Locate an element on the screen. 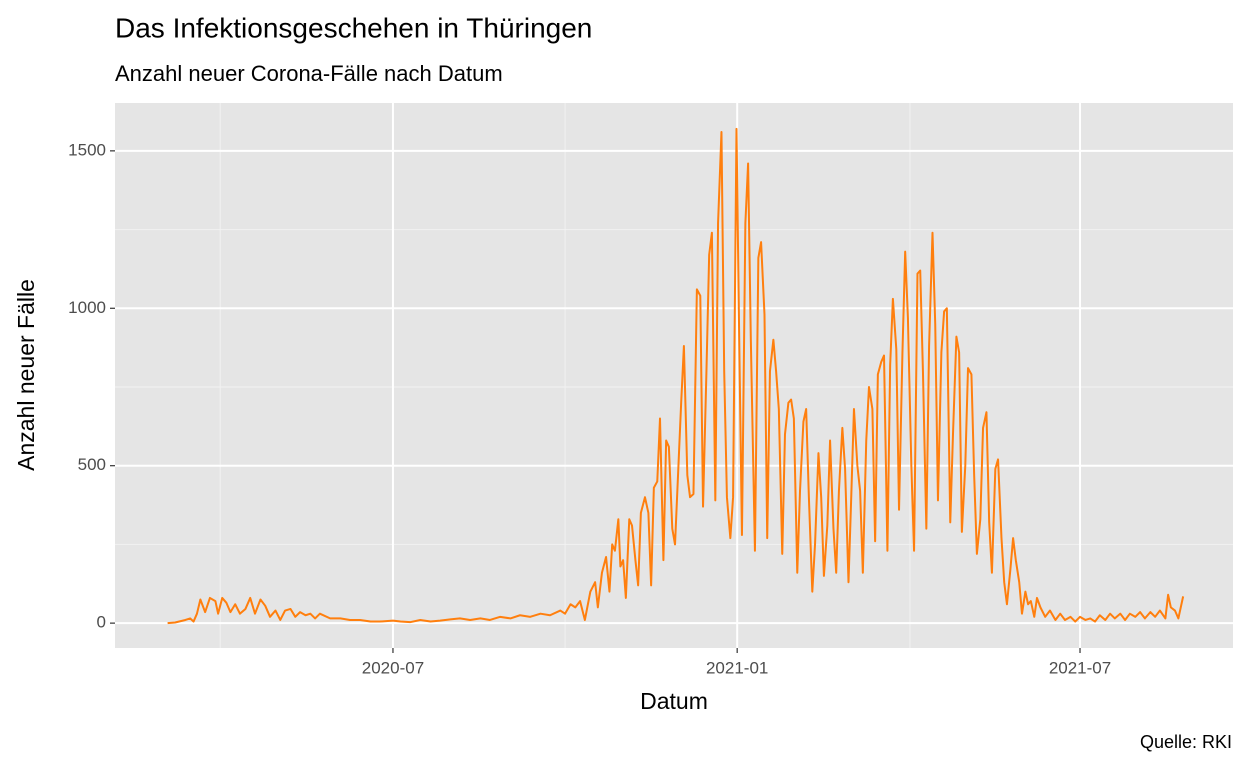  y-axis-title: Anzahl neuer Fälle is located at coordinates (26, 375).